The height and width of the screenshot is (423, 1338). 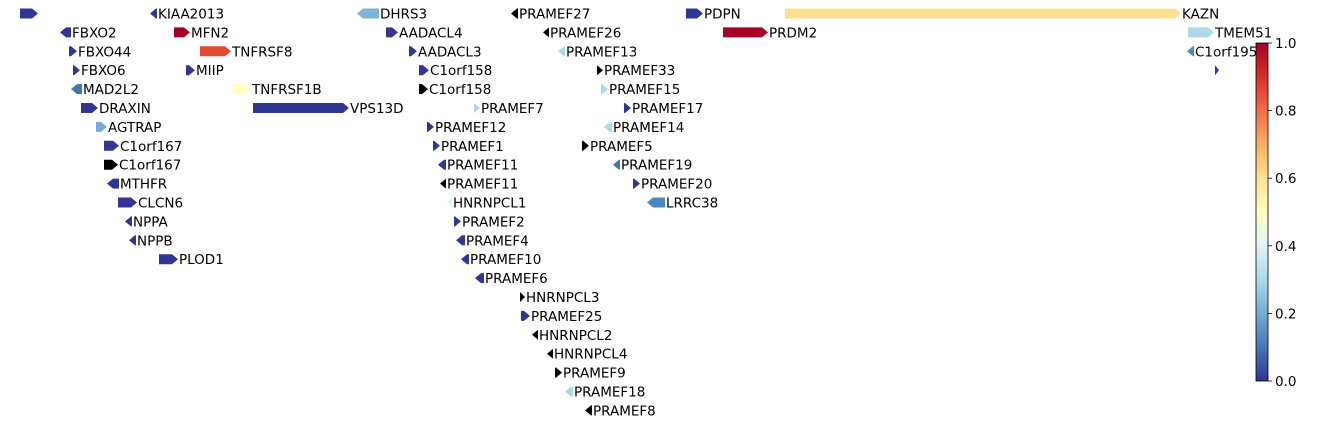 What do you see at coordinates (590, 355) in the screenshot?
I see `gene-label: HNRNPCL4` at bounding box center [590, 355].